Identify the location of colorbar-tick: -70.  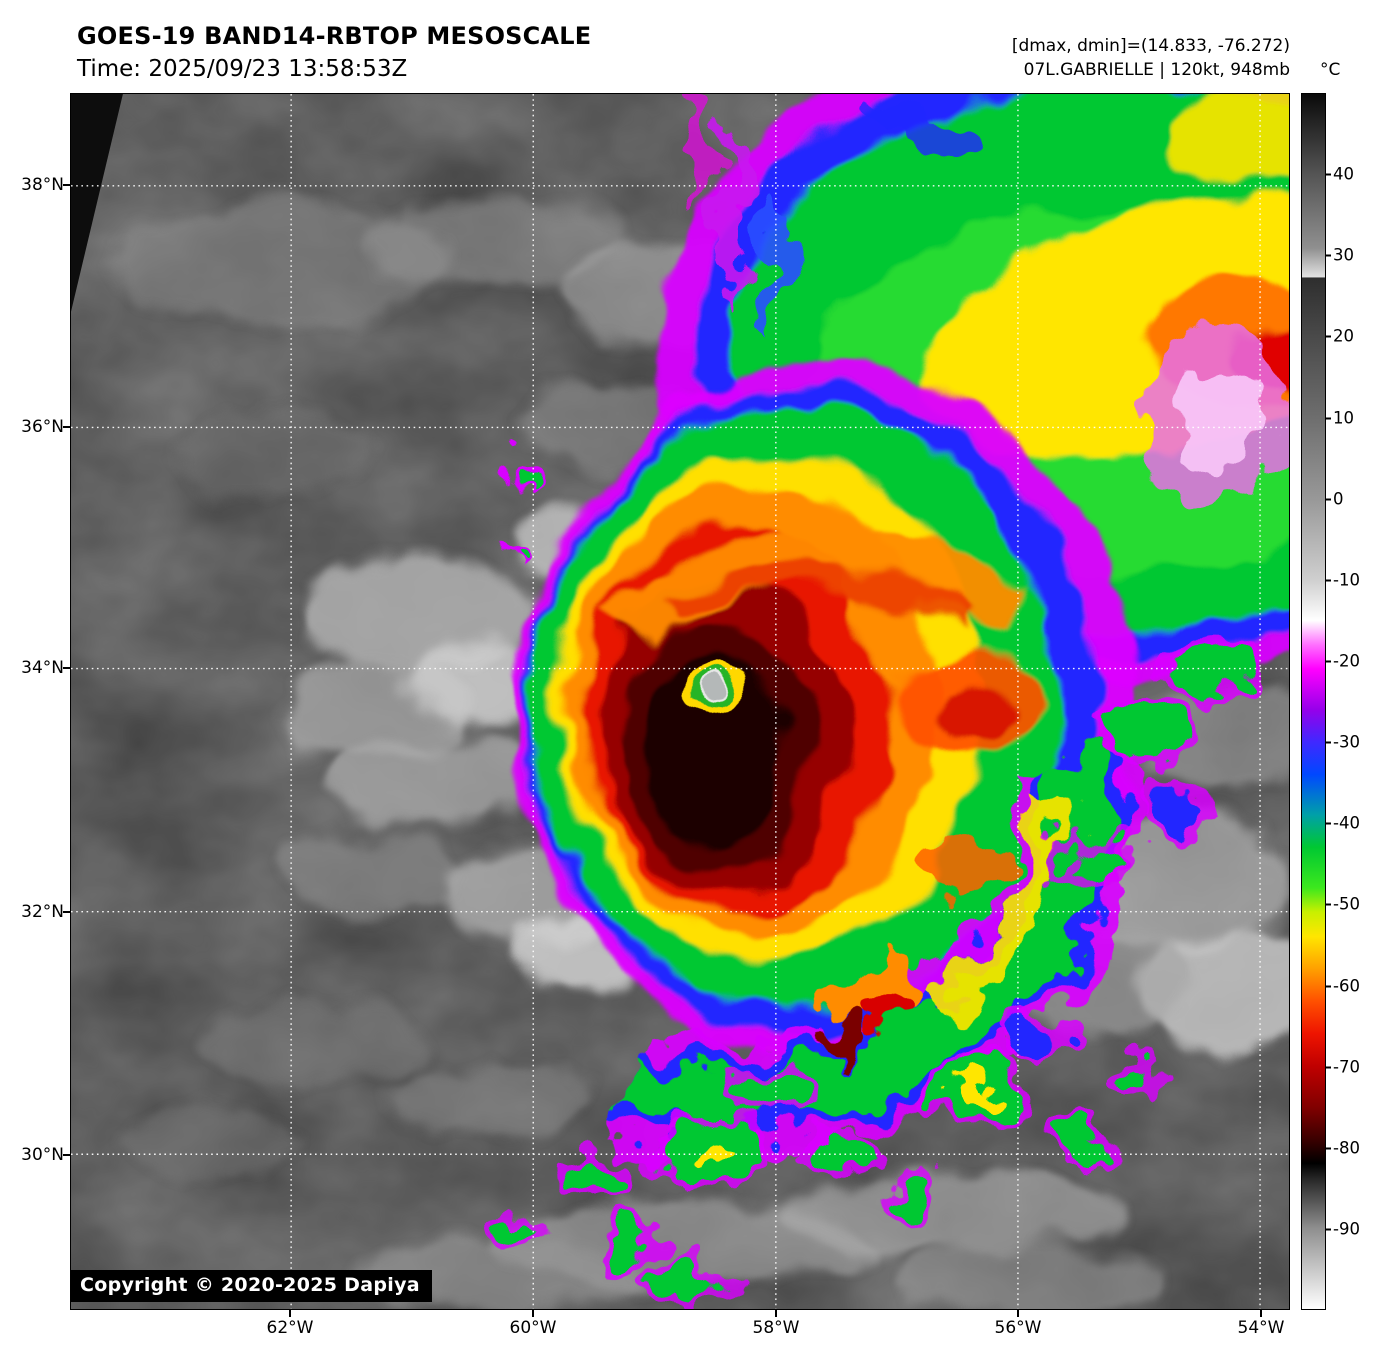
(1342, 1067).